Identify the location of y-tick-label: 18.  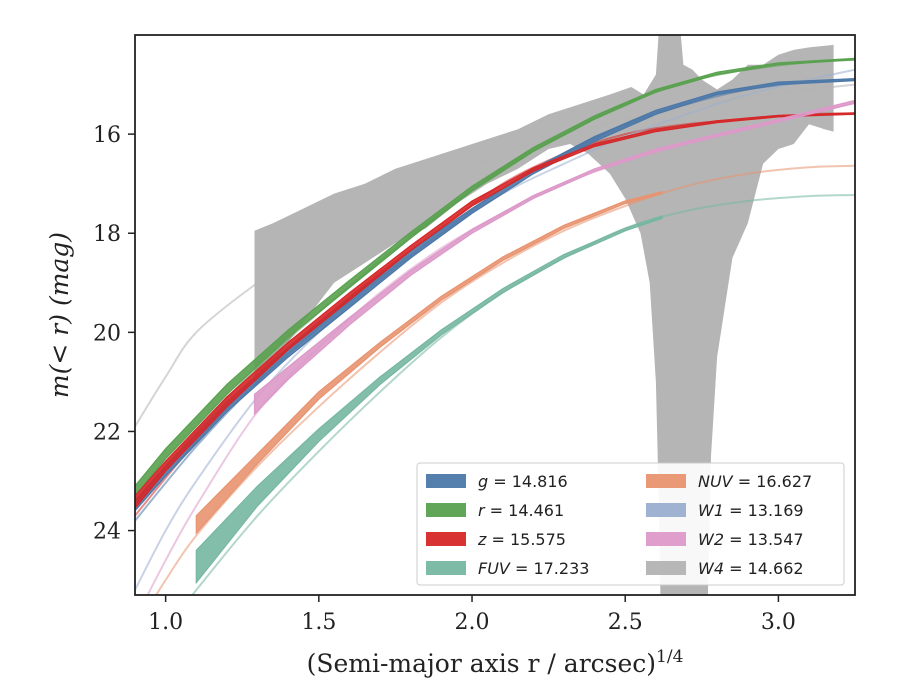
(107, 234).